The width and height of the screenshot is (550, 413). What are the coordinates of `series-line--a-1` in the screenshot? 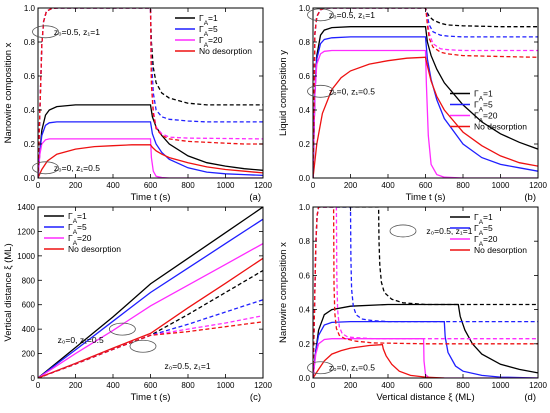 It's located at (150, 141).